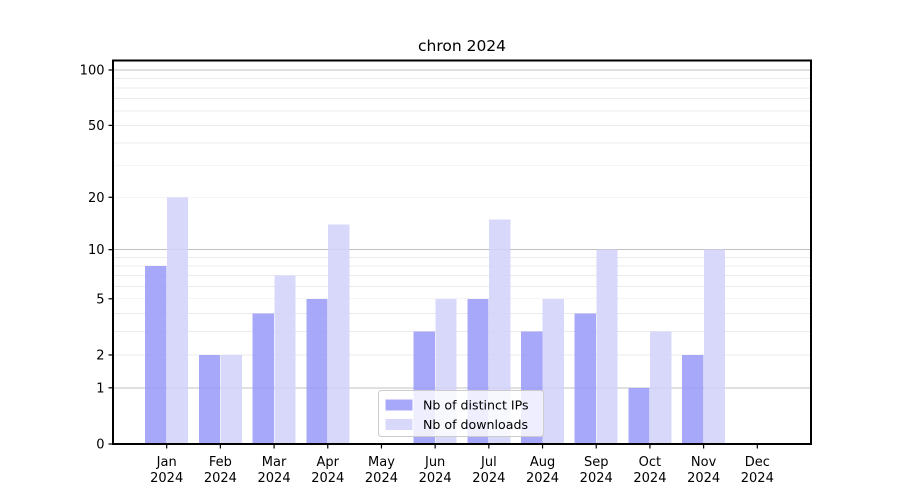 Image resolution: width=900 pixels, height=500 pixels. Describe the element at coordinates (650, 462) in the screenshot. I see `x-tick-label-month: Oct` at that location.